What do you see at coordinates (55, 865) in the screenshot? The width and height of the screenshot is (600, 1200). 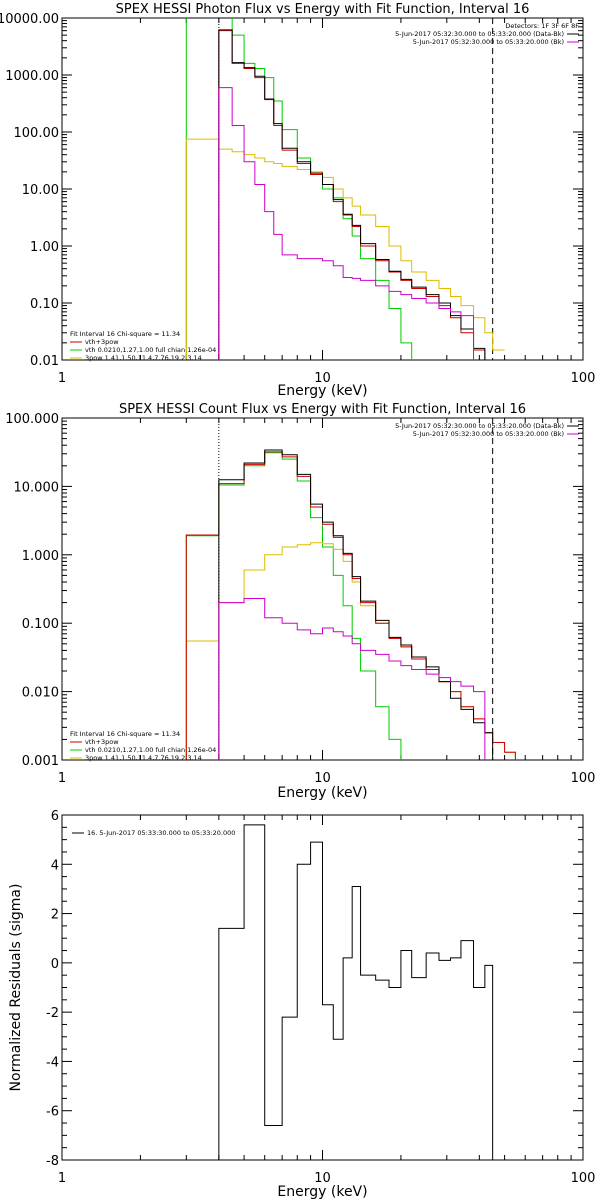 I see `y-tick-label: 4` at bounding box center [55, 865].